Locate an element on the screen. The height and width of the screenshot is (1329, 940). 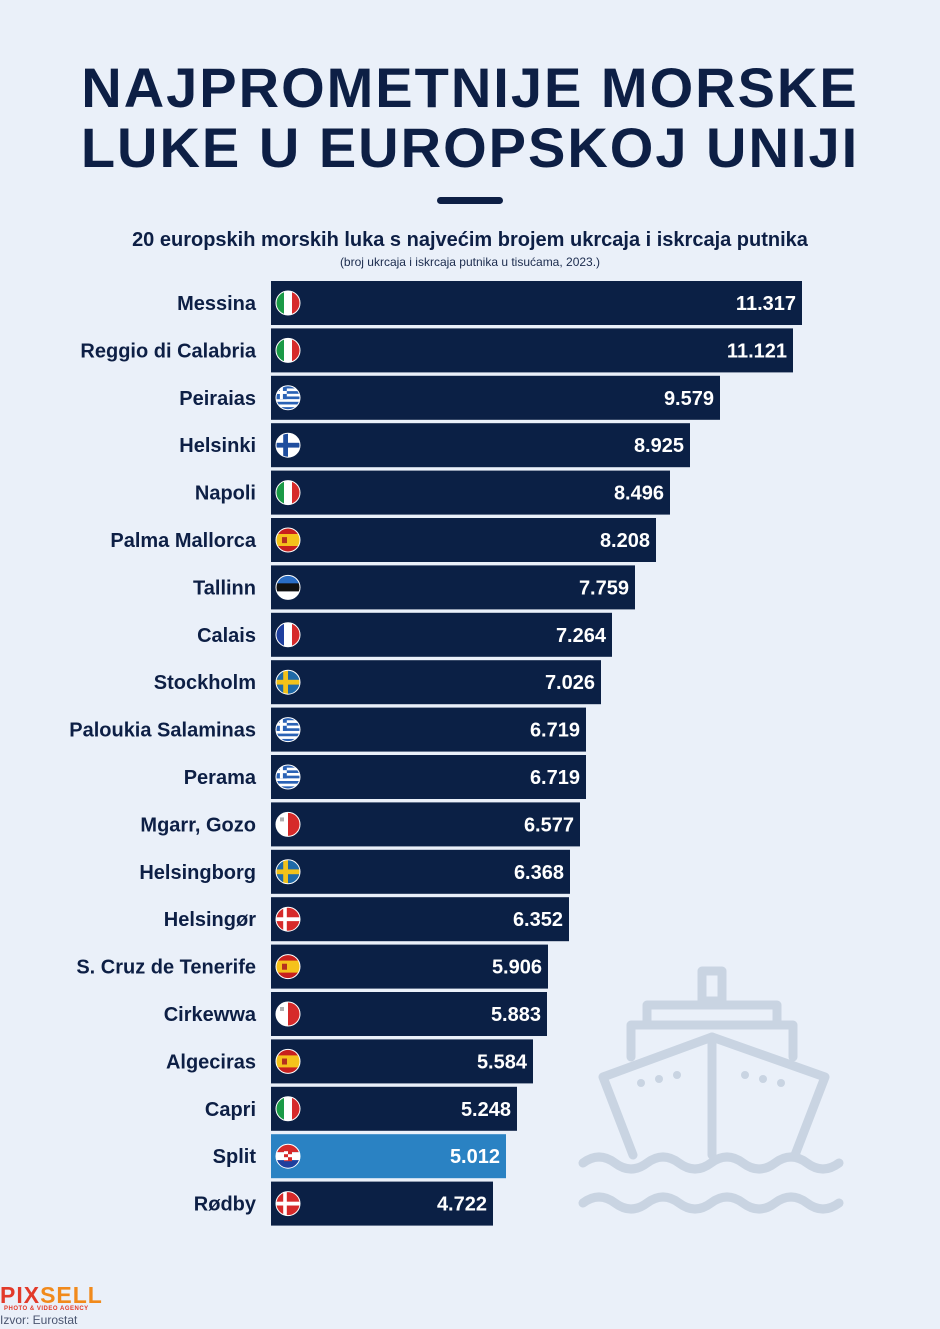
value-label: 5.248 is located at coordinates (486, 1110).